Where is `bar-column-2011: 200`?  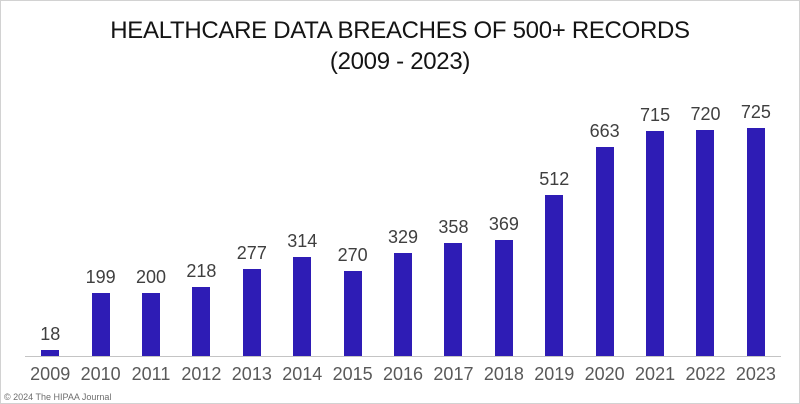
bar-column-2011: 200 is located at coordinates (151, 228).